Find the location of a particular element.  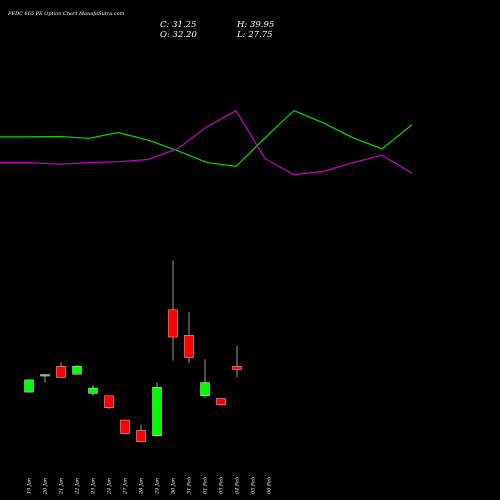

candle-19-jan is located at coordinates (29, 386).